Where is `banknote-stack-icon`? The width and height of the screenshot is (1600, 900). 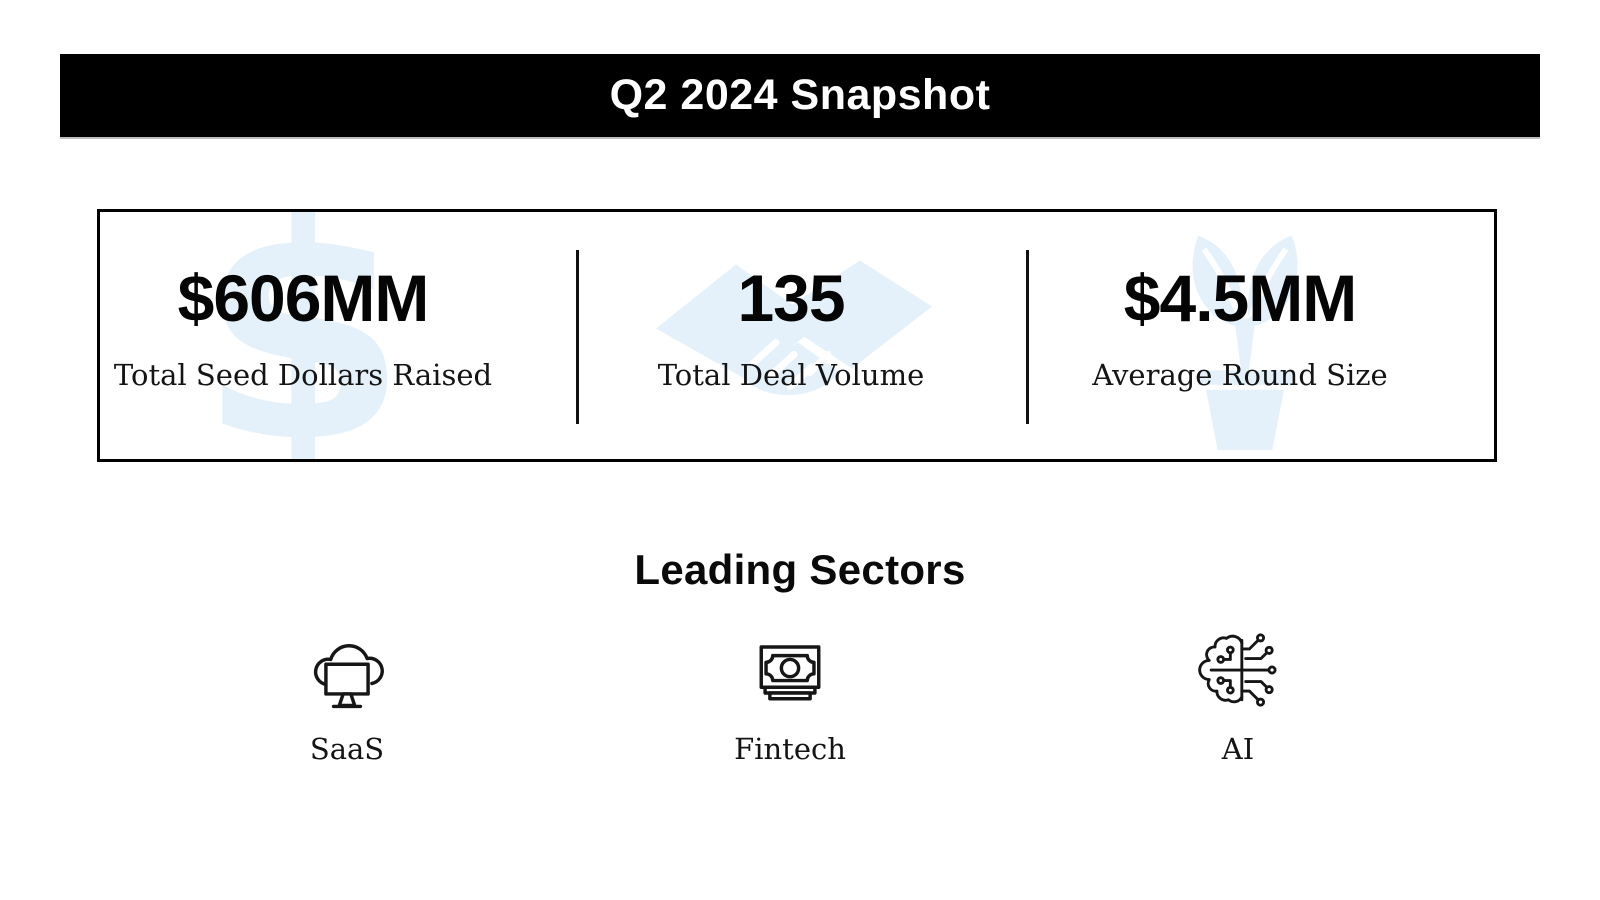 banknote-stack-icon is located at coordinates (790, 673).